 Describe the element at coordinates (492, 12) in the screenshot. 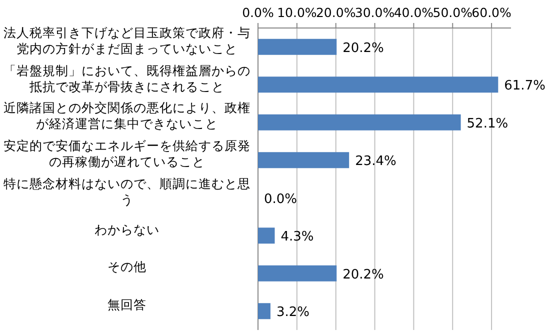

I see `x-tick-label: 60.0%` at that location.